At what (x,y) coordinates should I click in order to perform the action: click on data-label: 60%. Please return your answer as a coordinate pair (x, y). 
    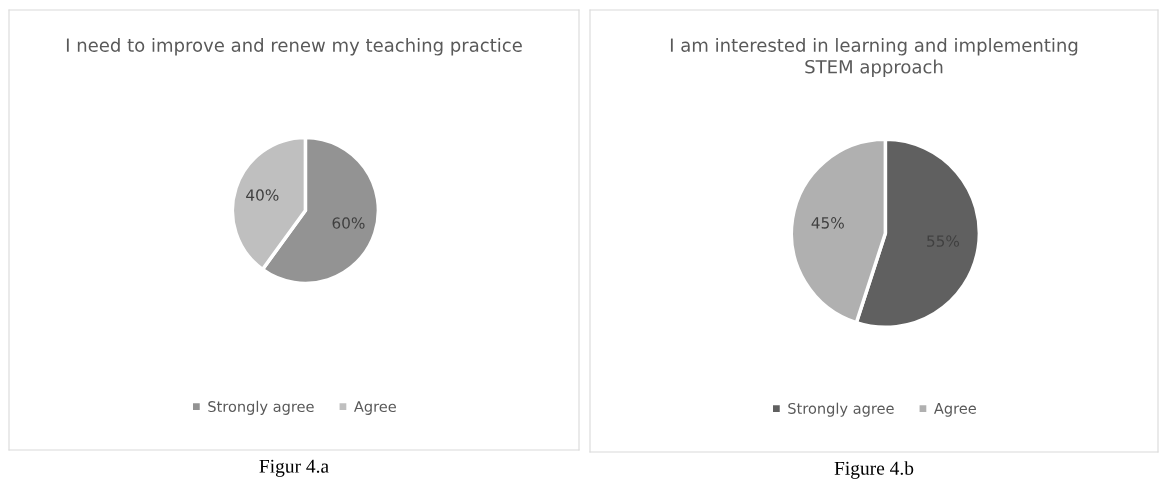
    Looking at the image, I should click on (348, 223).